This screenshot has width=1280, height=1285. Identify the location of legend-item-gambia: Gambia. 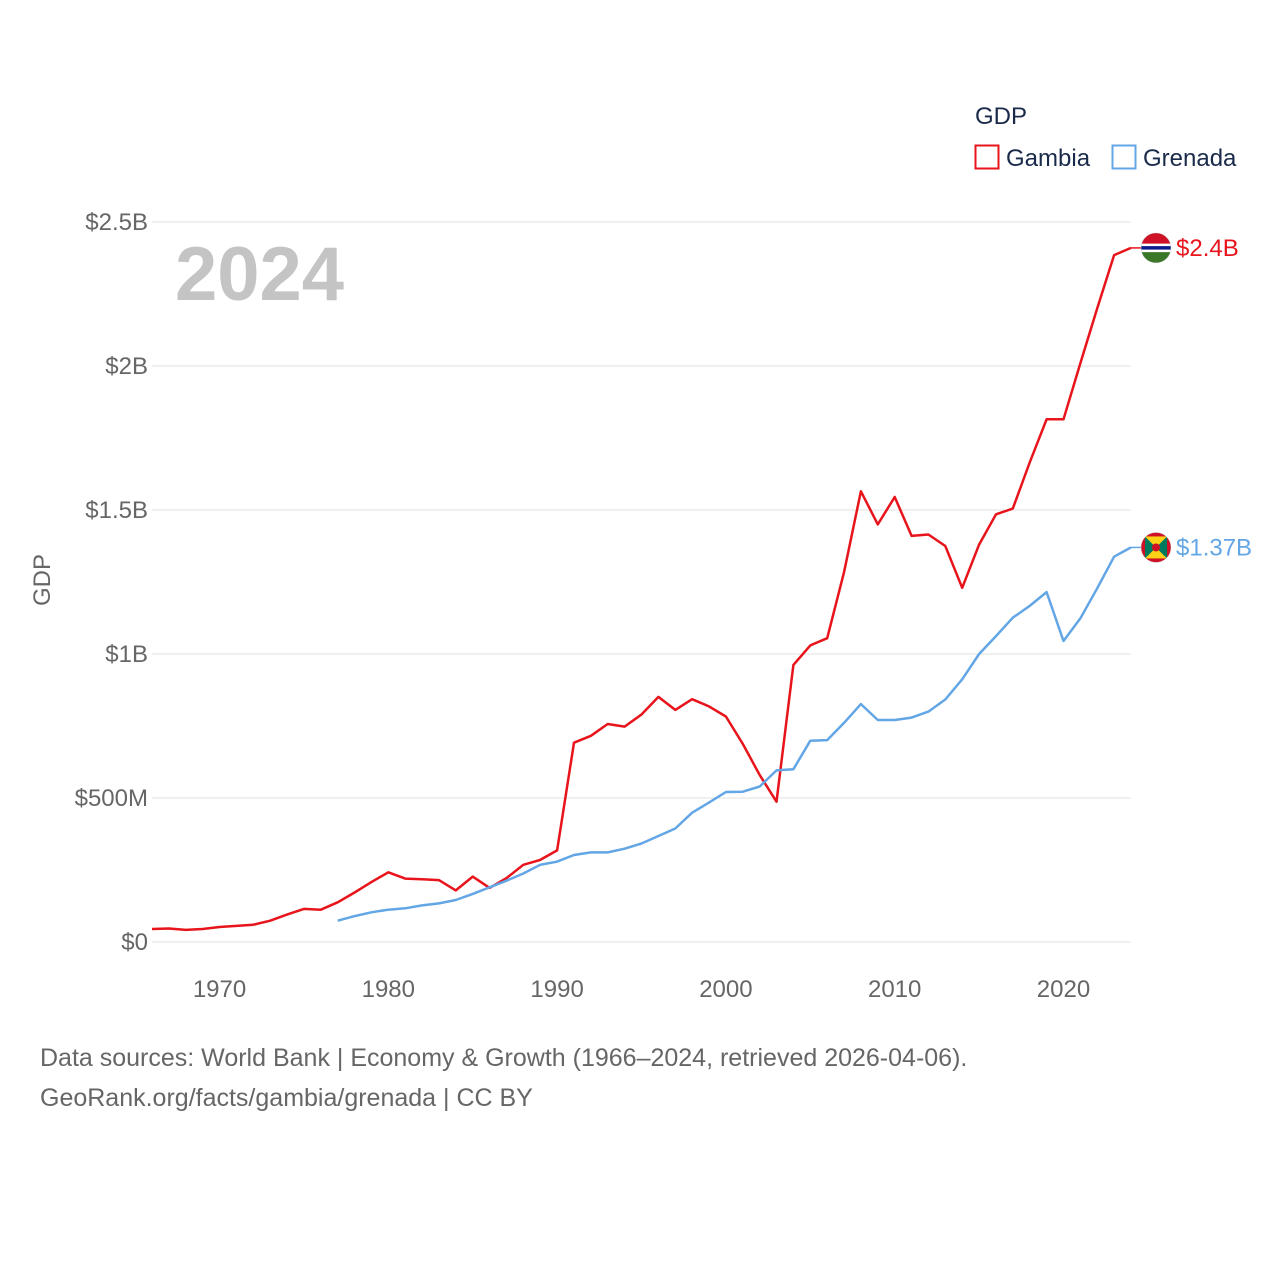
(1032, 158).